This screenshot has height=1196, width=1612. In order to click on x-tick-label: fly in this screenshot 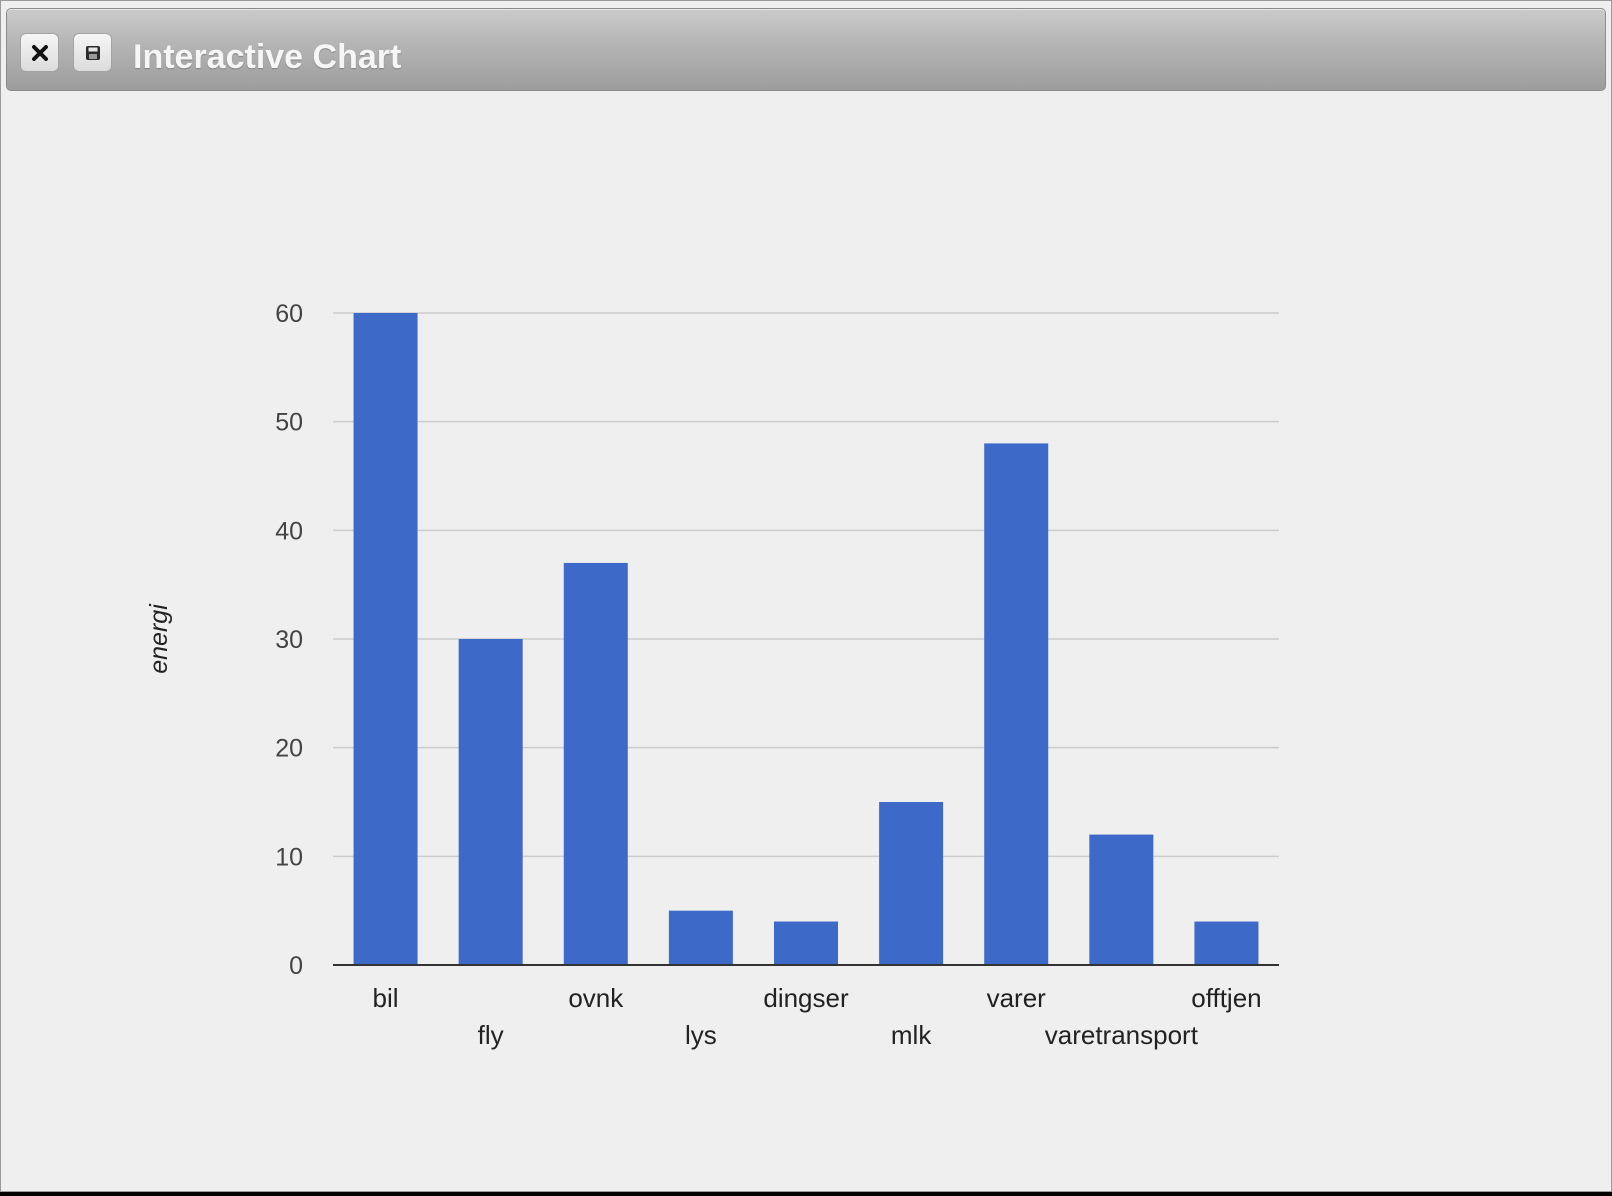, I will do `click(491, 1035)`.